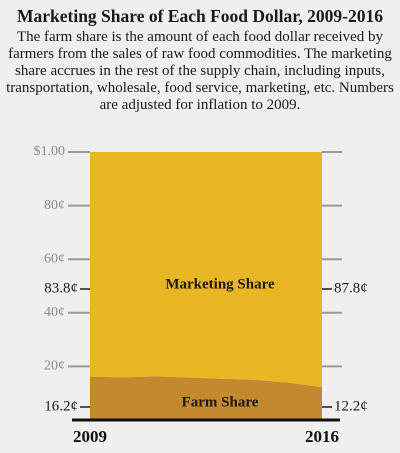 This screenshot has height=453, width=400. What do you see at coordinates (322, 436) in the screenshot?
I see `x-tick-label: 2016` at bounding box center [322, 436].